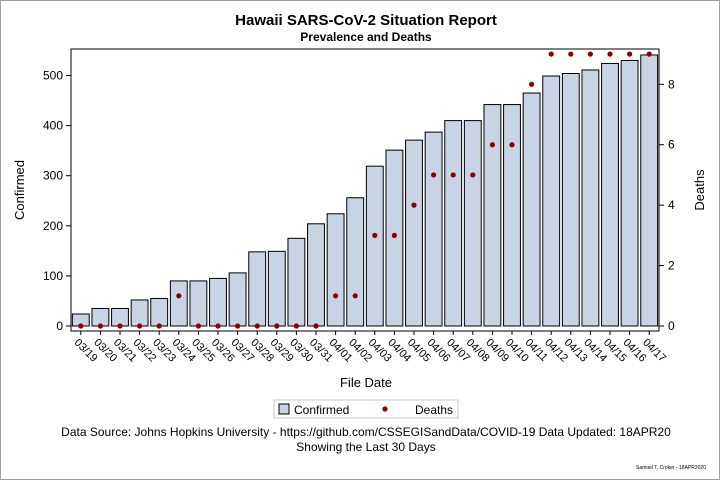  Describe the element at coordinates (53, 76) in the screenshot. I see `y-tick-label: 500` at that location.